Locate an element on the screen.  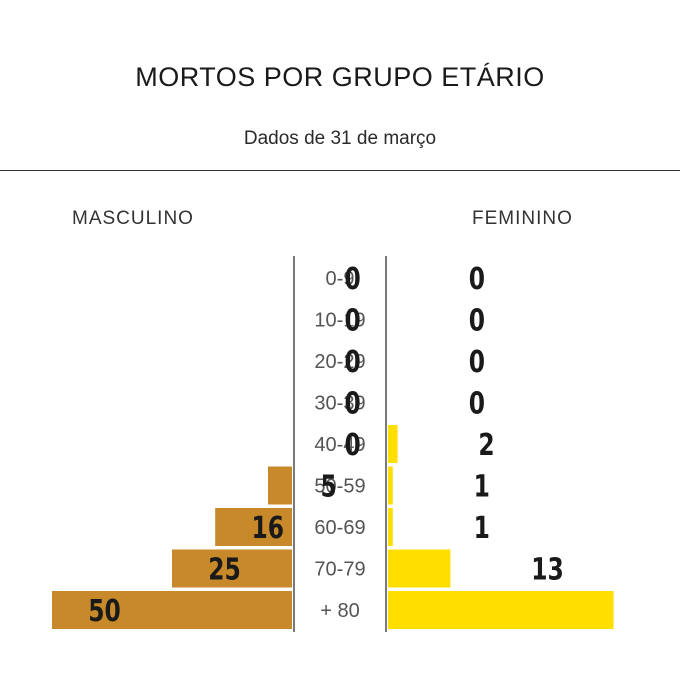
male-label: MASCULINO is located at coordinates (133, 218).